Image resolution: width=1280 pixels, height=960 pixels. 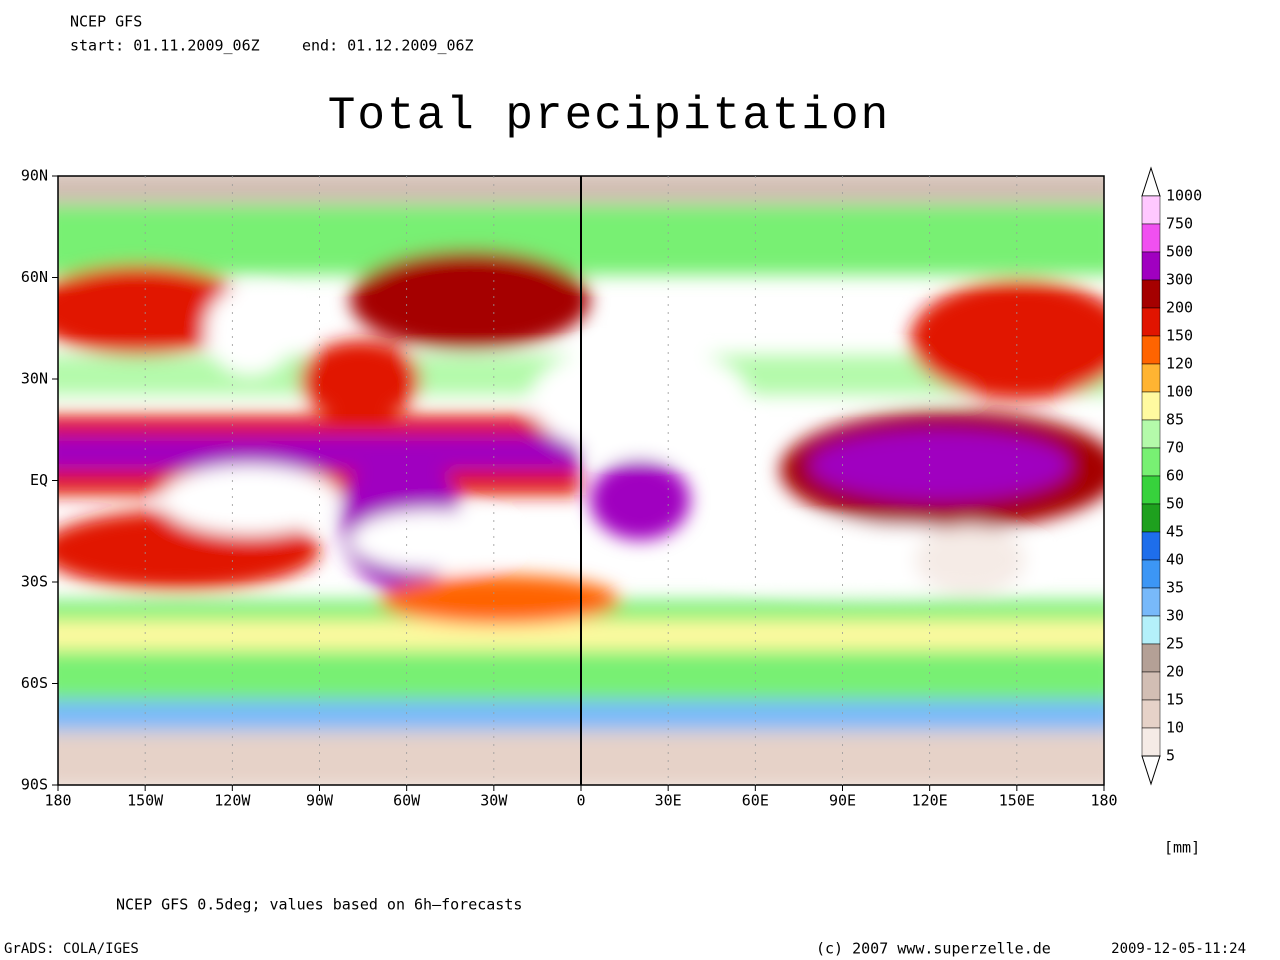 What do you see at coordinates (1184, 196) in the screenshot?
I see `colorbar-label: 1000` at bounding box center [1184, 196].